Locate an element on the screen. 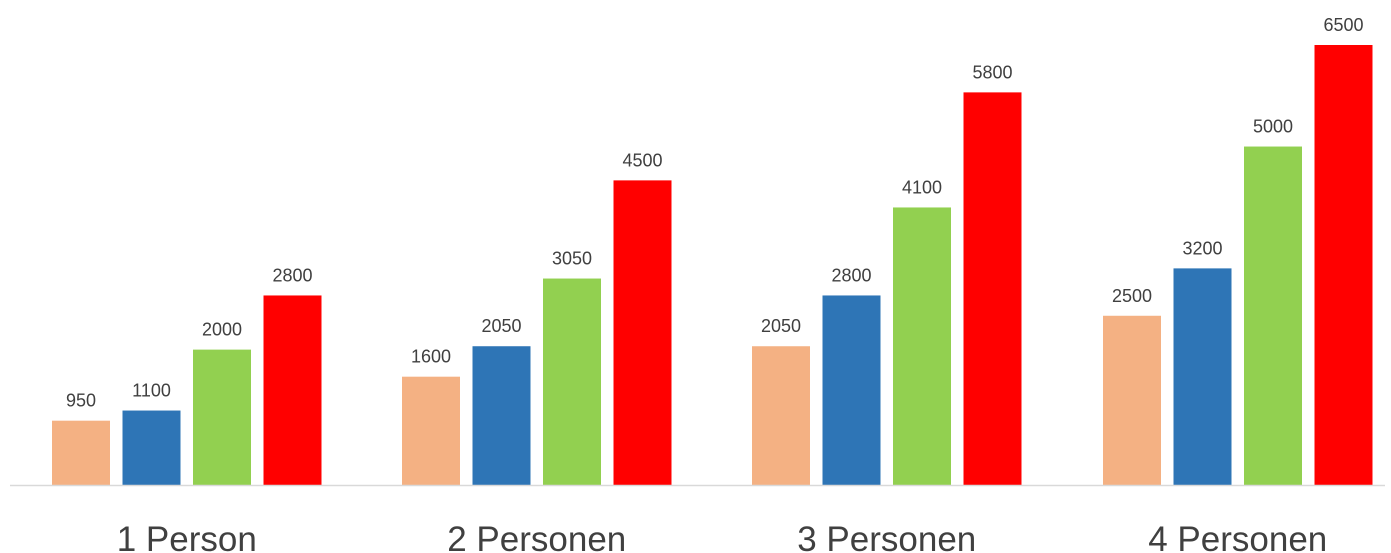 This screenshot has width=1391, height=553. category-label: 3 Personen is located at coordinates (886, 536).